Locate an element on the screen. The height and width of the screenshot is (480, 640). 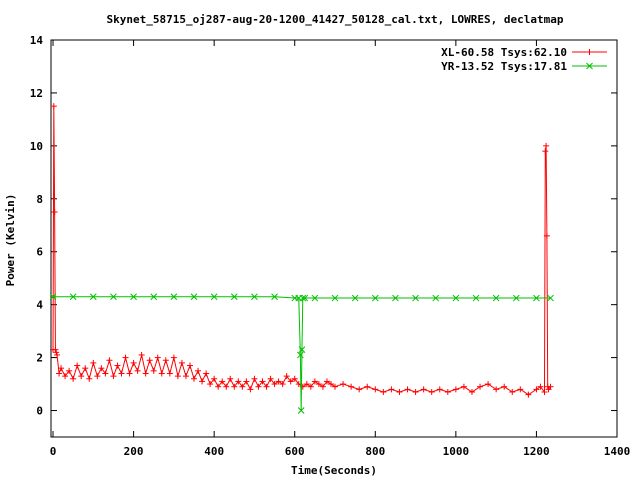
legend-entry-2: YR-13.52 Tsys:17.81 is located at coordinates (524, 66).